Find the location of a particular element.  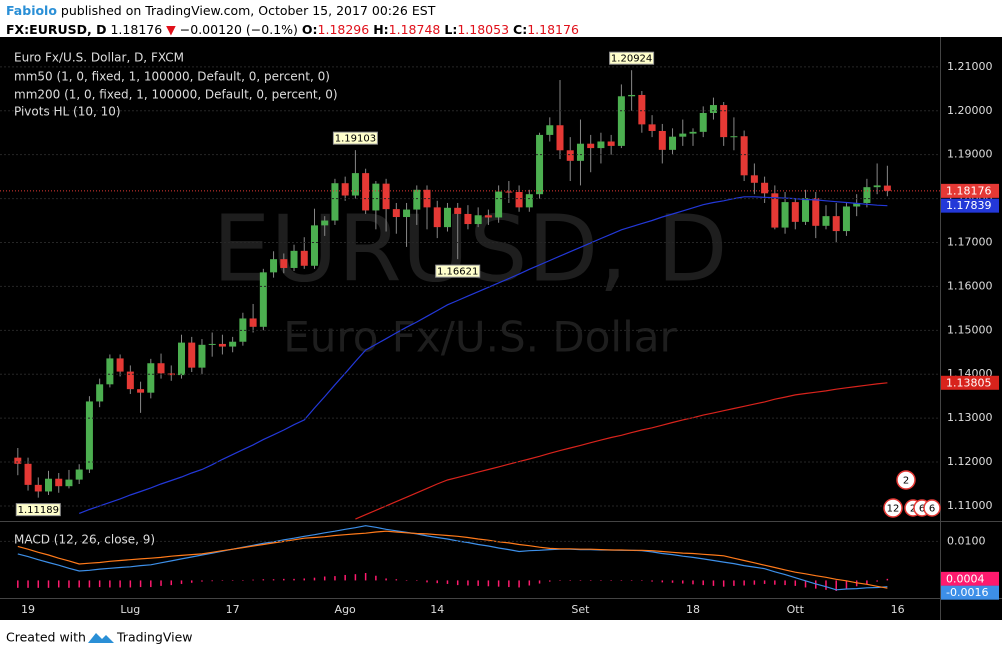

ohlc-key: H: is located at coordinates (380, 29).